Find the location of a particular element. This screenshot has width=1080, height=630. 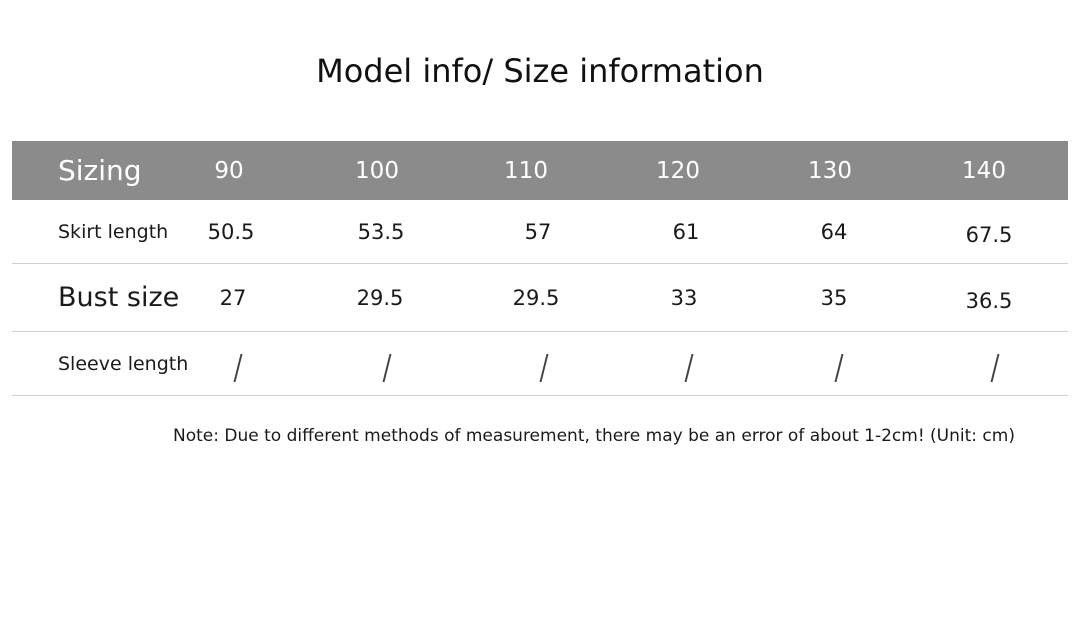

table-cell: 50.5 is located at coordinates (231, 231).